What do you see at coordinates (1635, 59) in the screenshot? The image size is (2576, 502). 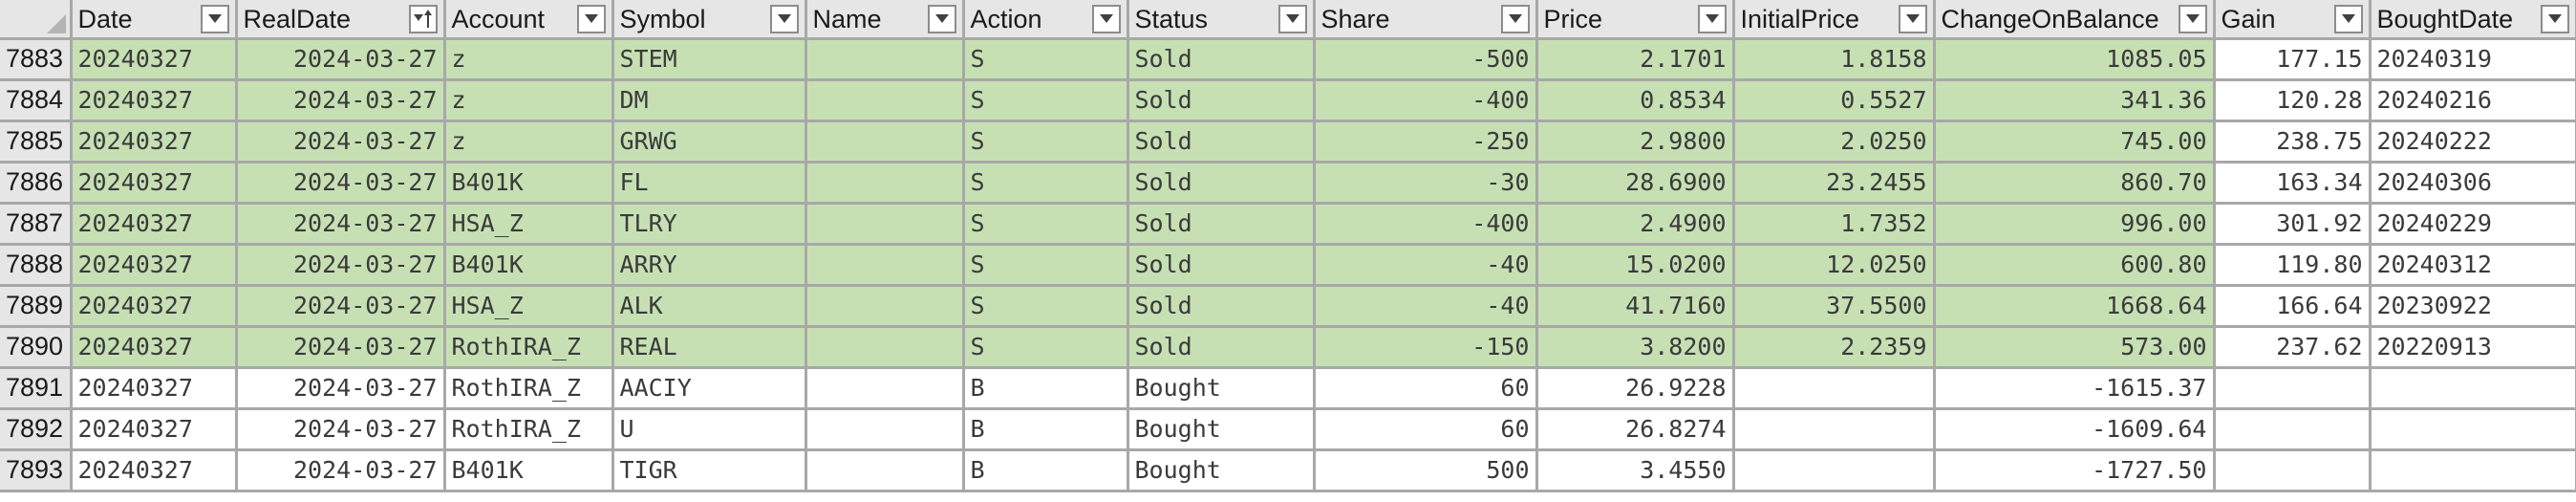 I see `cell-price: 2.1701` at bounding box center [1635, 59].